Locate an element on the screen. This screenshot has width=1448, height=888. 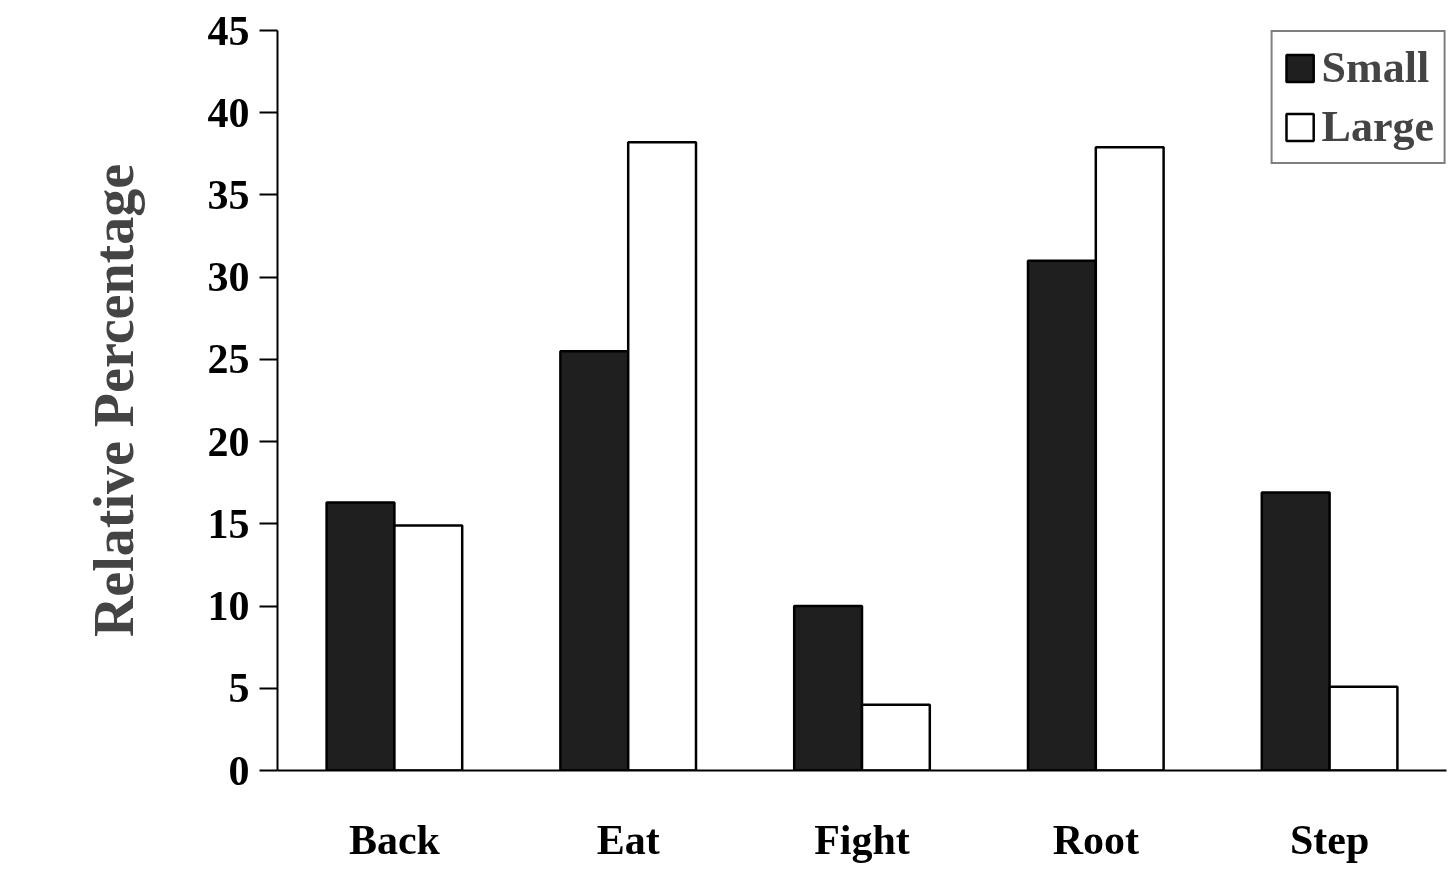
y-tick-label: 0 is located at coordinates (239, 770).